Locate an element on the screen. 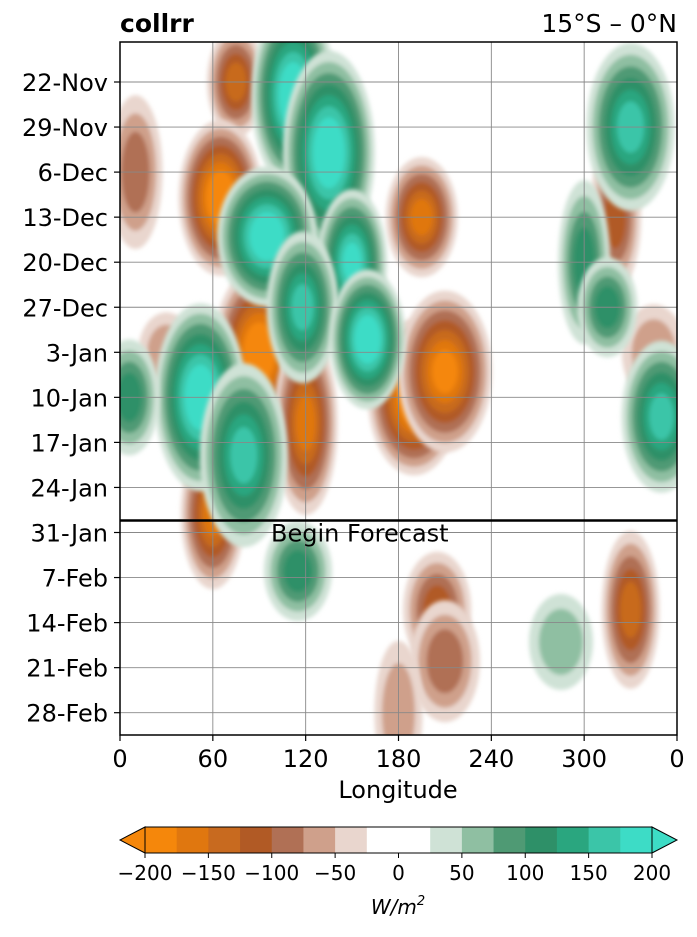 The width and height of the screenshot is (697, 937). x-tick-label: 300 is located at coordinates (584, 759).